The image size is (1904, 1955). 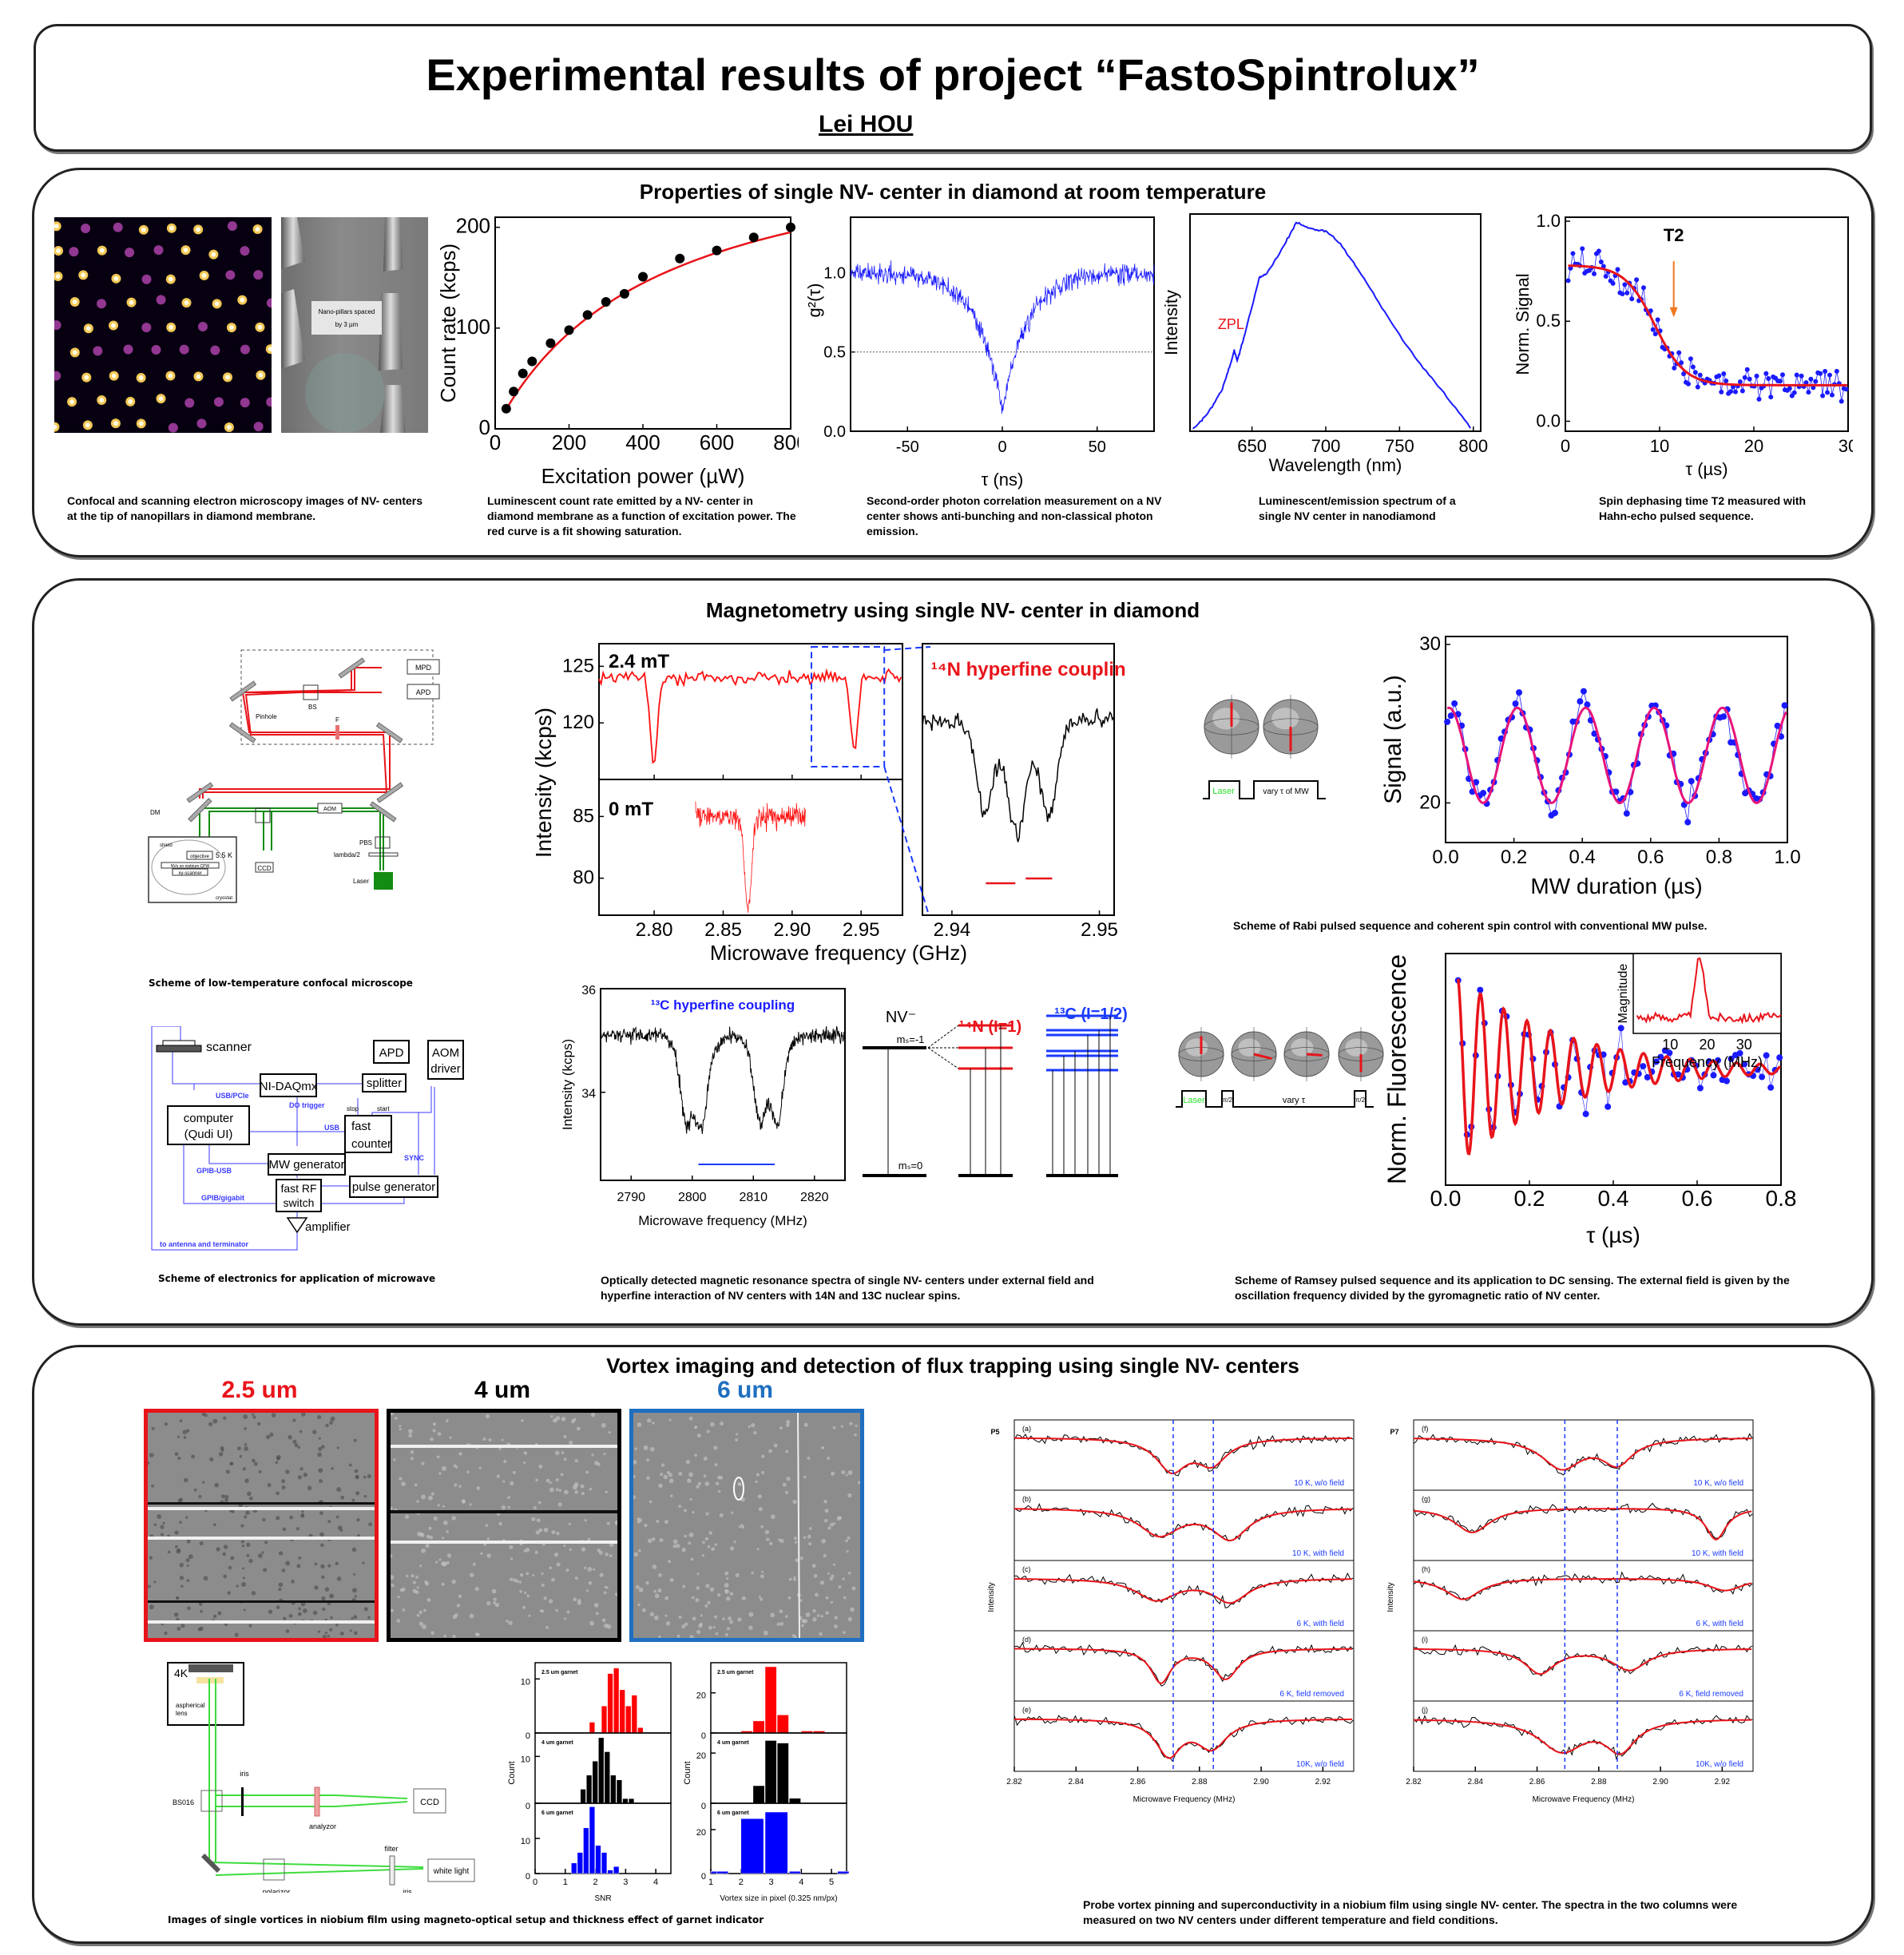 I want to click on x-tick-label: 5, so click(x=831, y=1883).